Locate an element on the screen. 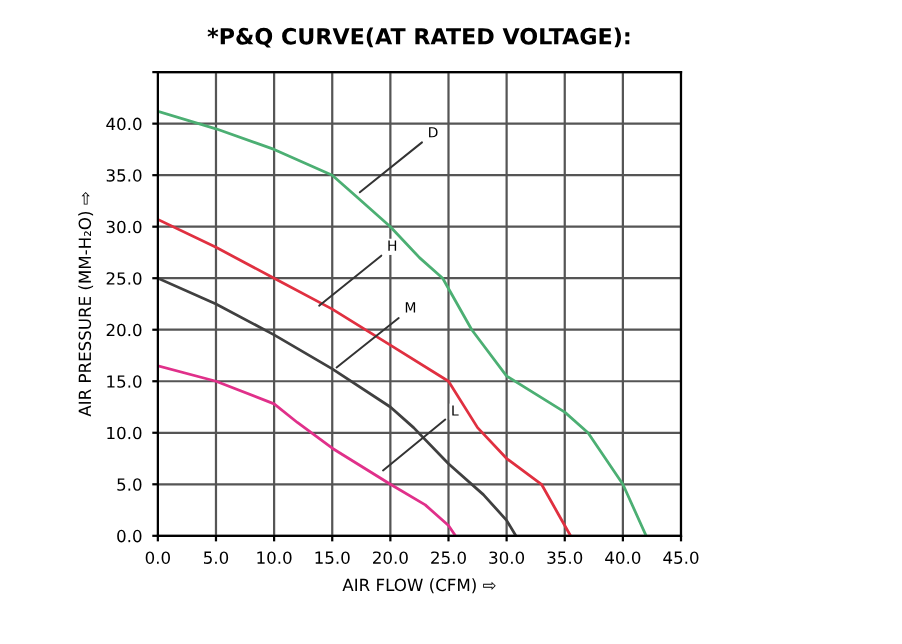 This screenshot has height=644, width=902. x-tick-label: 15.0 is located at coordinates (332, 557).